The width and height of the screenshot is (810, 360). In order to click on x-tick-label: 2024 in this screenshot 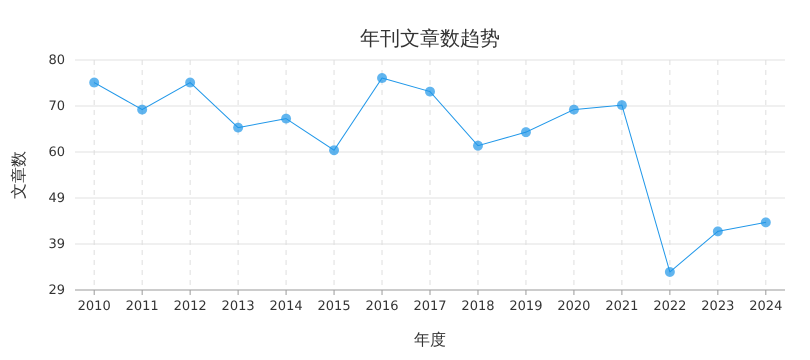, I will do `click(765, 306)`.